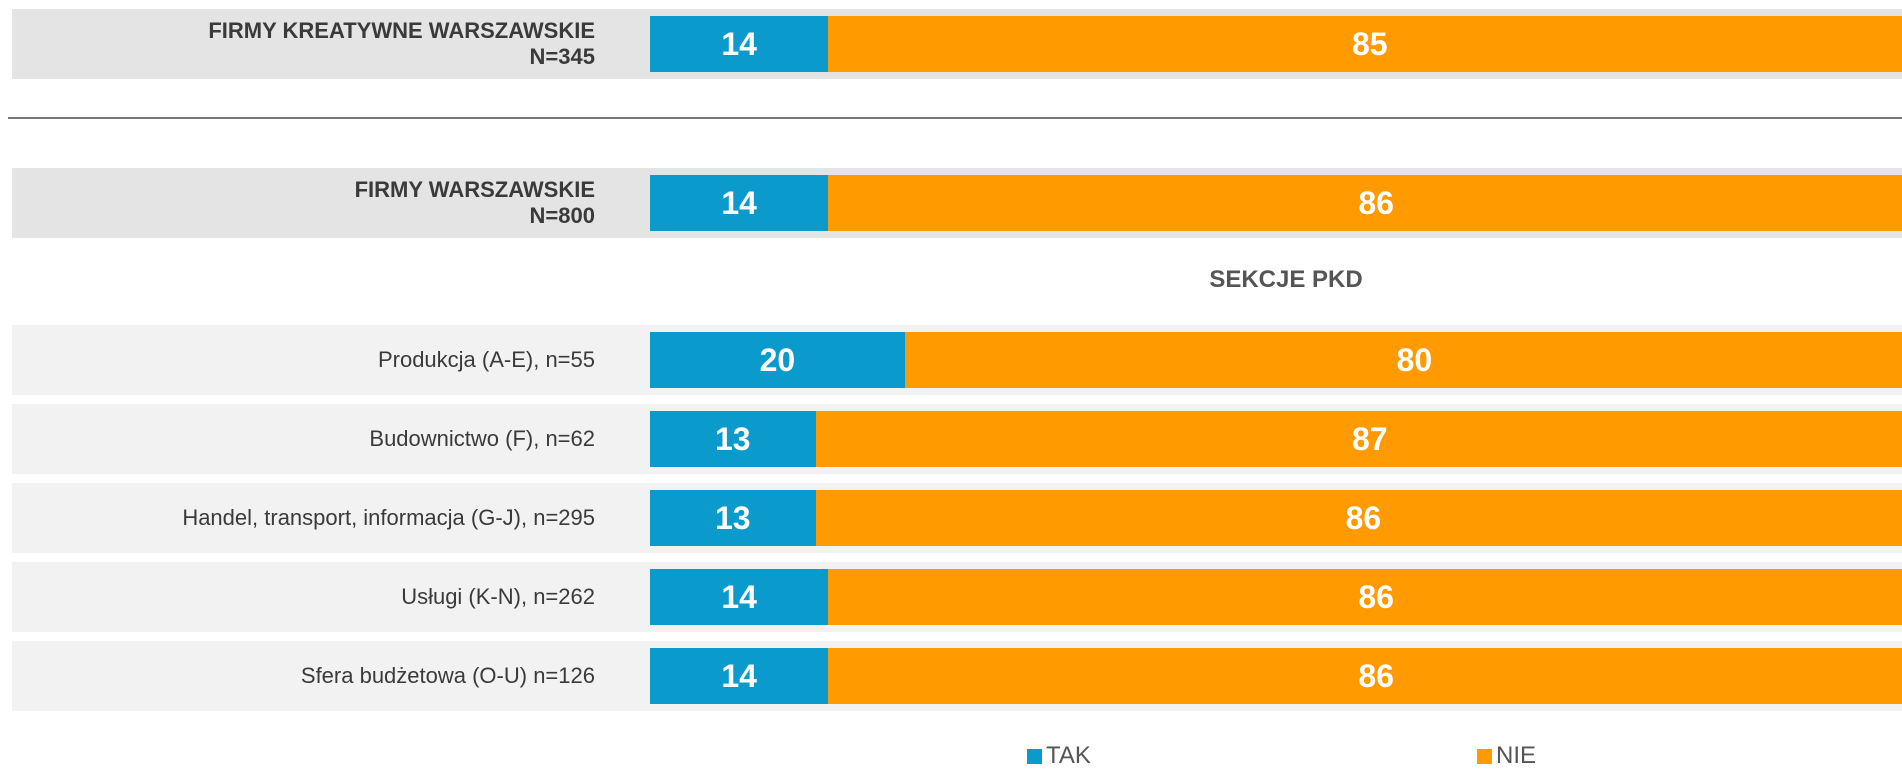 The height and width of the screenshot is (772, 1902). Describe the element at coordinates (498, 596) in the screenshot. I see `category-label: Usługi (K-N), n=262` at that location.